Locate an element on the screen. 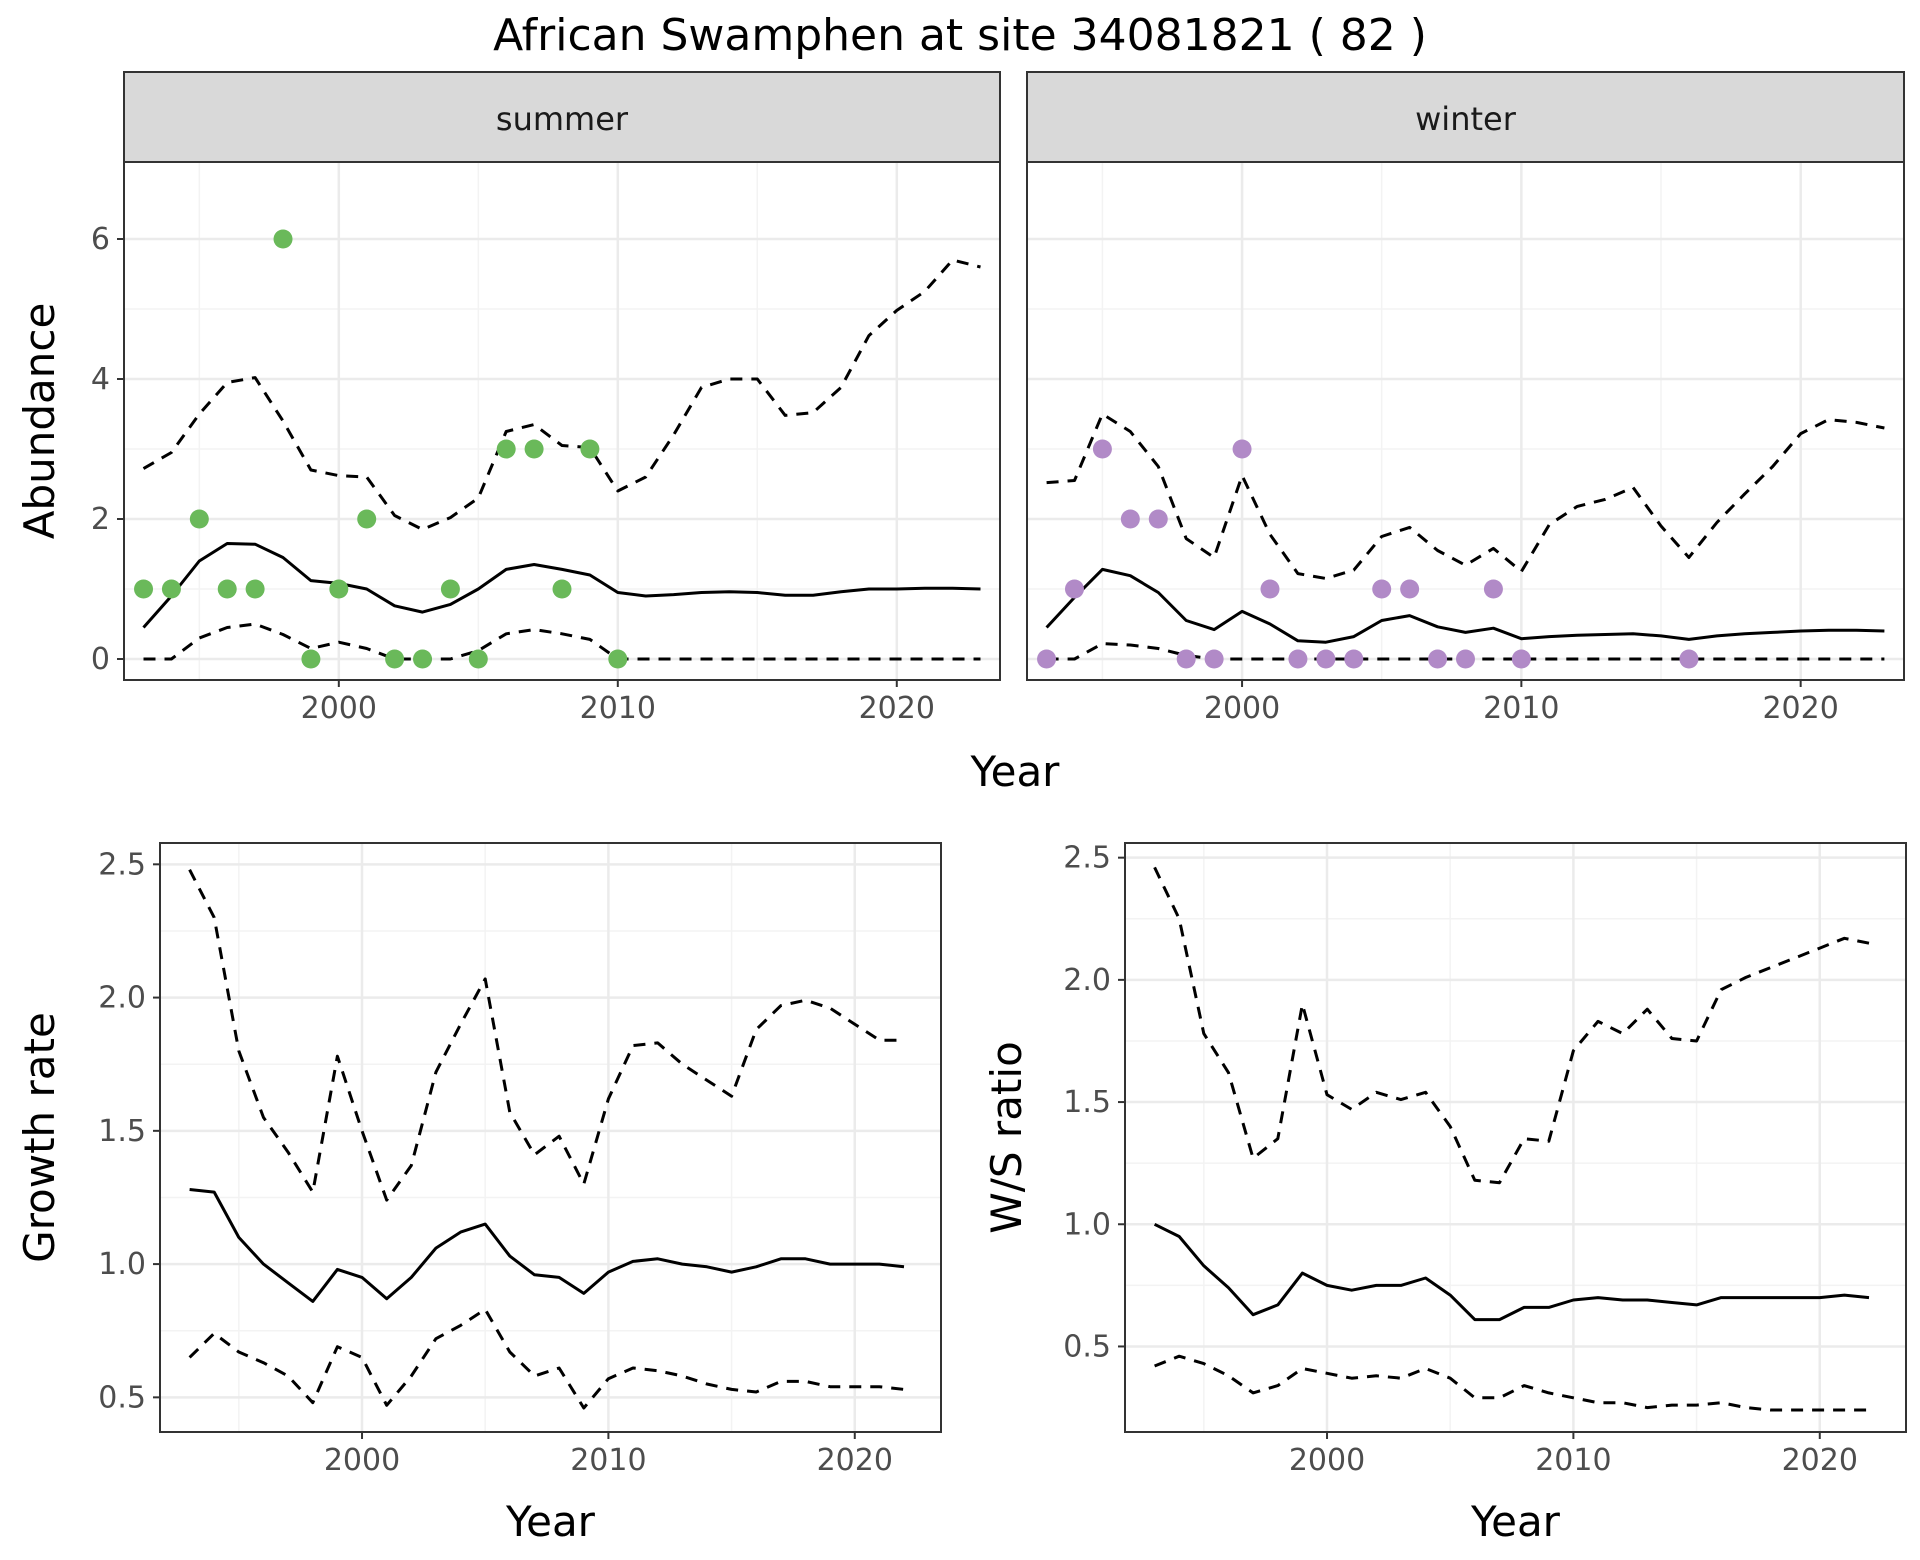  y-tick-label: 0 is located at coordinates (100, 659).